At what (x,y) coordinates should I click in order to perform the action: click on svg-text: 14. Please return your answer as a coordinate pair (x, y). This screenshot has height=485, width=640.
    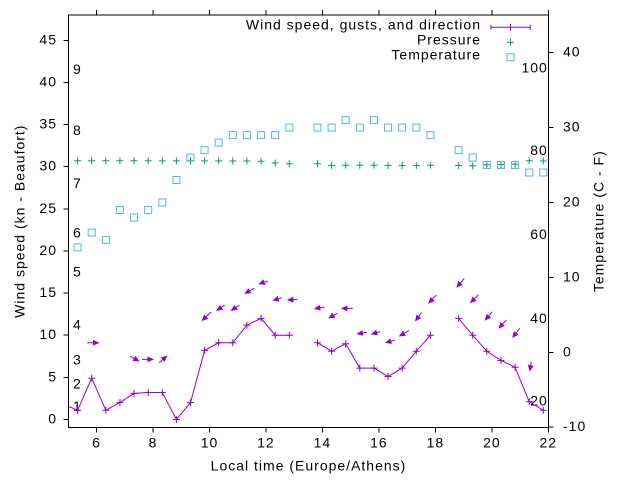
    Looking at the image, I should click on (323, 443).